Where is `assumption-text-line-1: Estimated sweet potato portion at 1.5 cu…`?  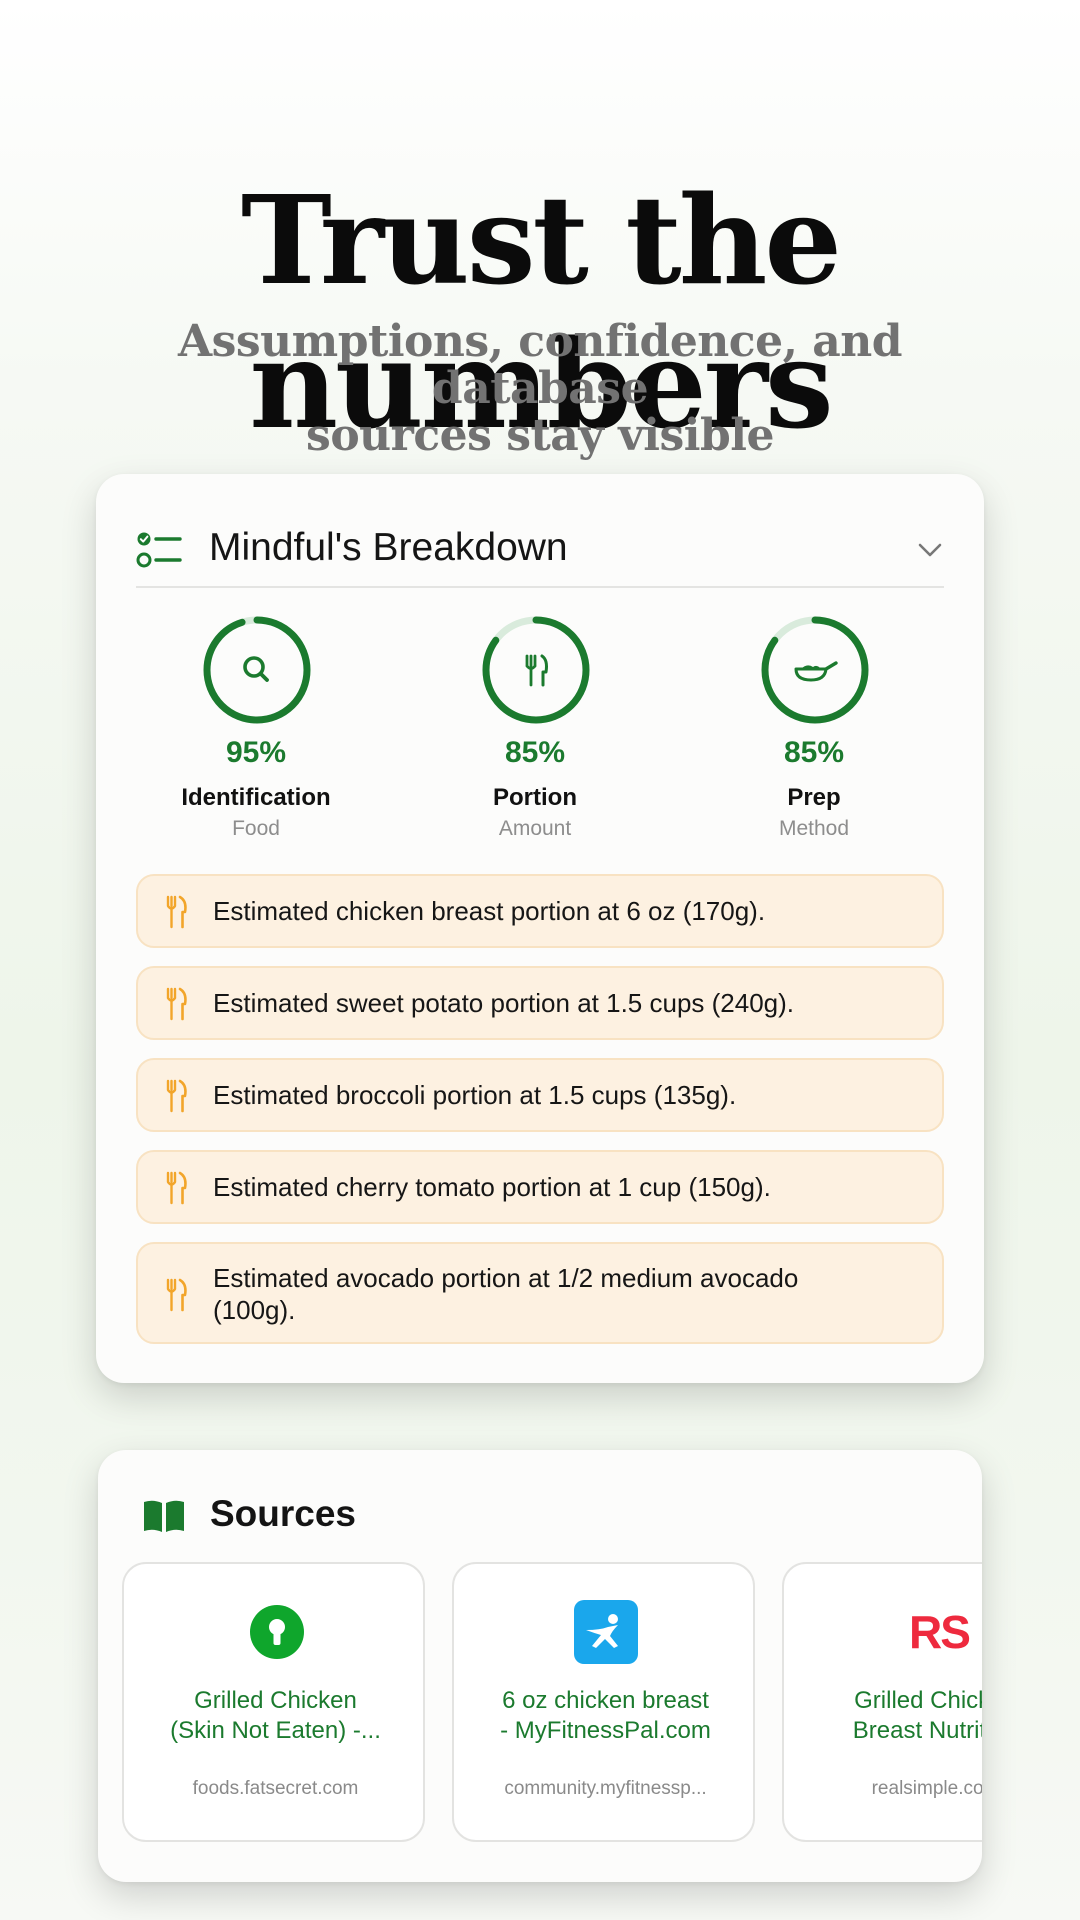
assumption-text-line-1: Estimated sweet potato portion at 1.5 cu… is located at coordinates (504, 1003).